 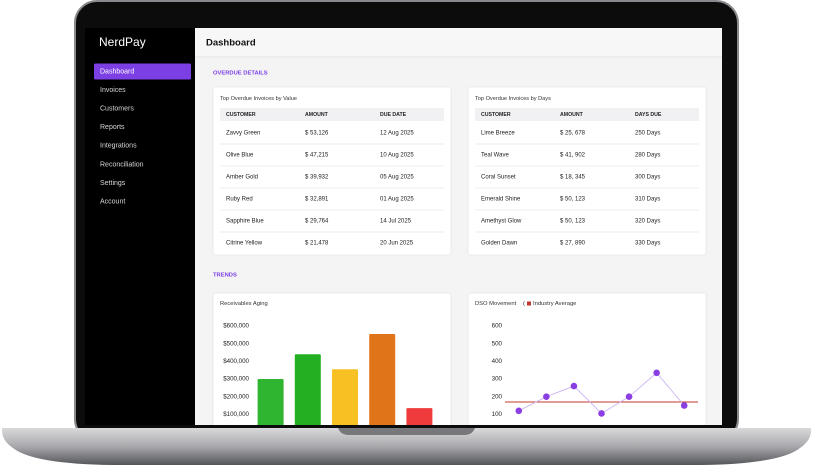 What do you see at coordinates (497, 379) in the screenshot?
I see `y-tick-label: 300` at bounding box center [497, 379].